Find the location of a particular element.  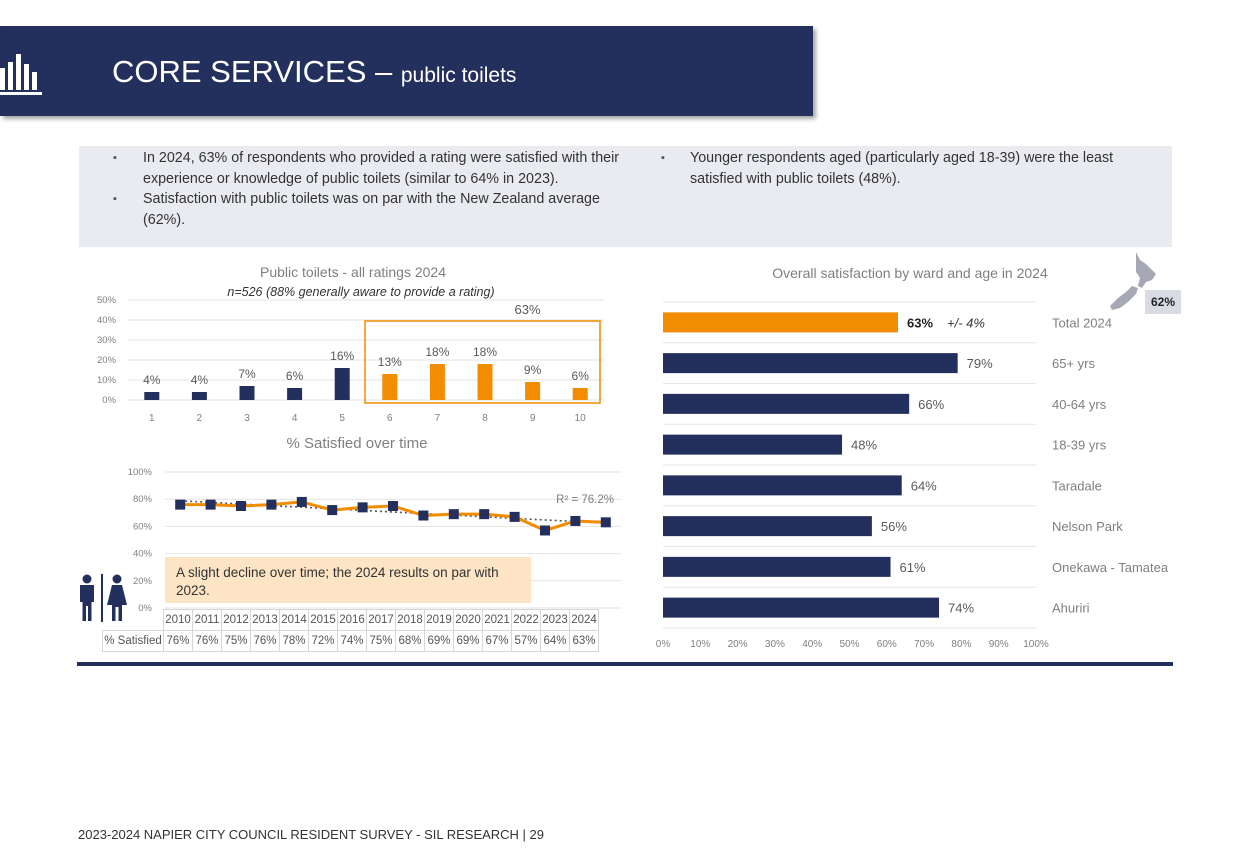

x-tick-label: 30% is located at coordinates (775, 644).